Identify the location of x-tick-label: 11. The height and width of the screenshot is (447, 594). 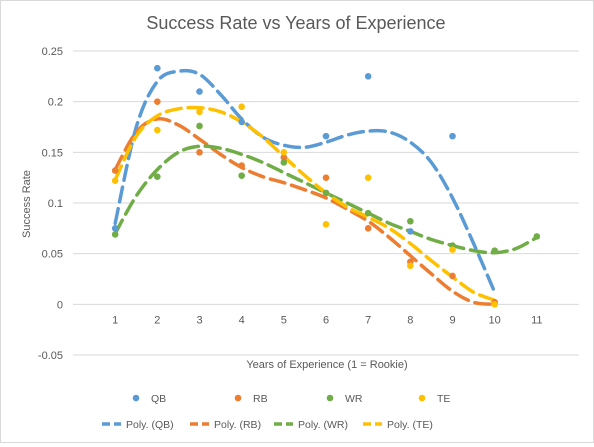
(536, 320).